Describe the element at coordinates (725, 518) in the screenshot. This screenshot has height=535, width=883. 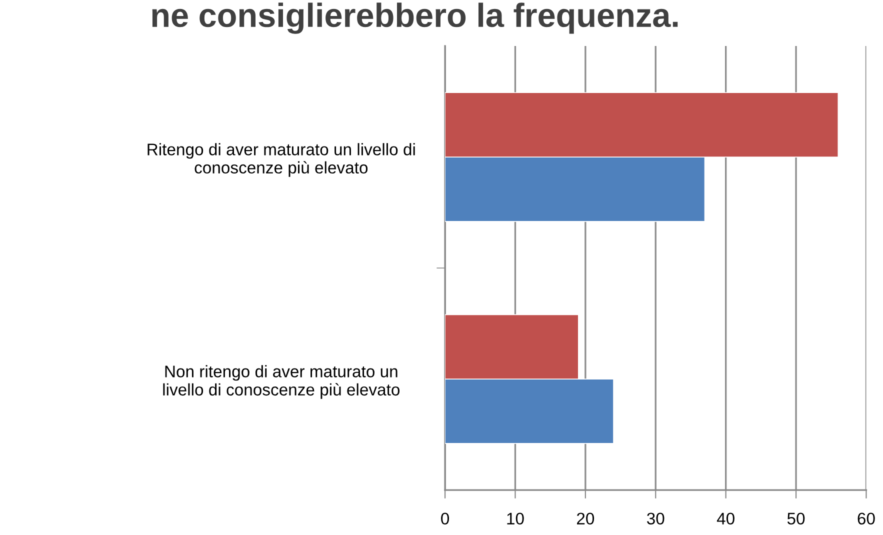
I see `x-tick-label: 40` at that location.